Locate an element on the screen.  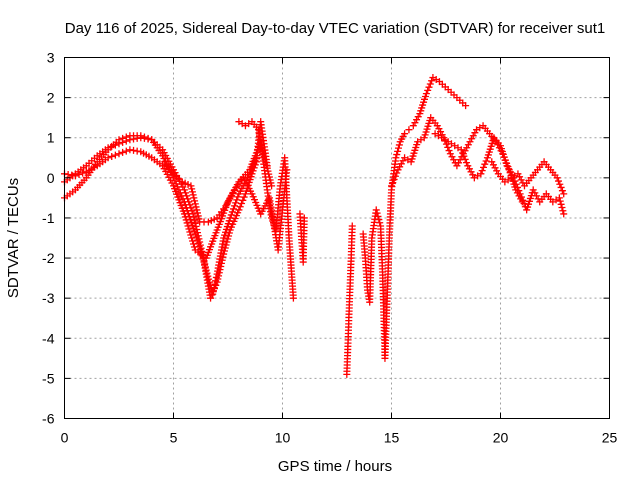
x-tick-label: 20 is located at coordinates (501, 438).